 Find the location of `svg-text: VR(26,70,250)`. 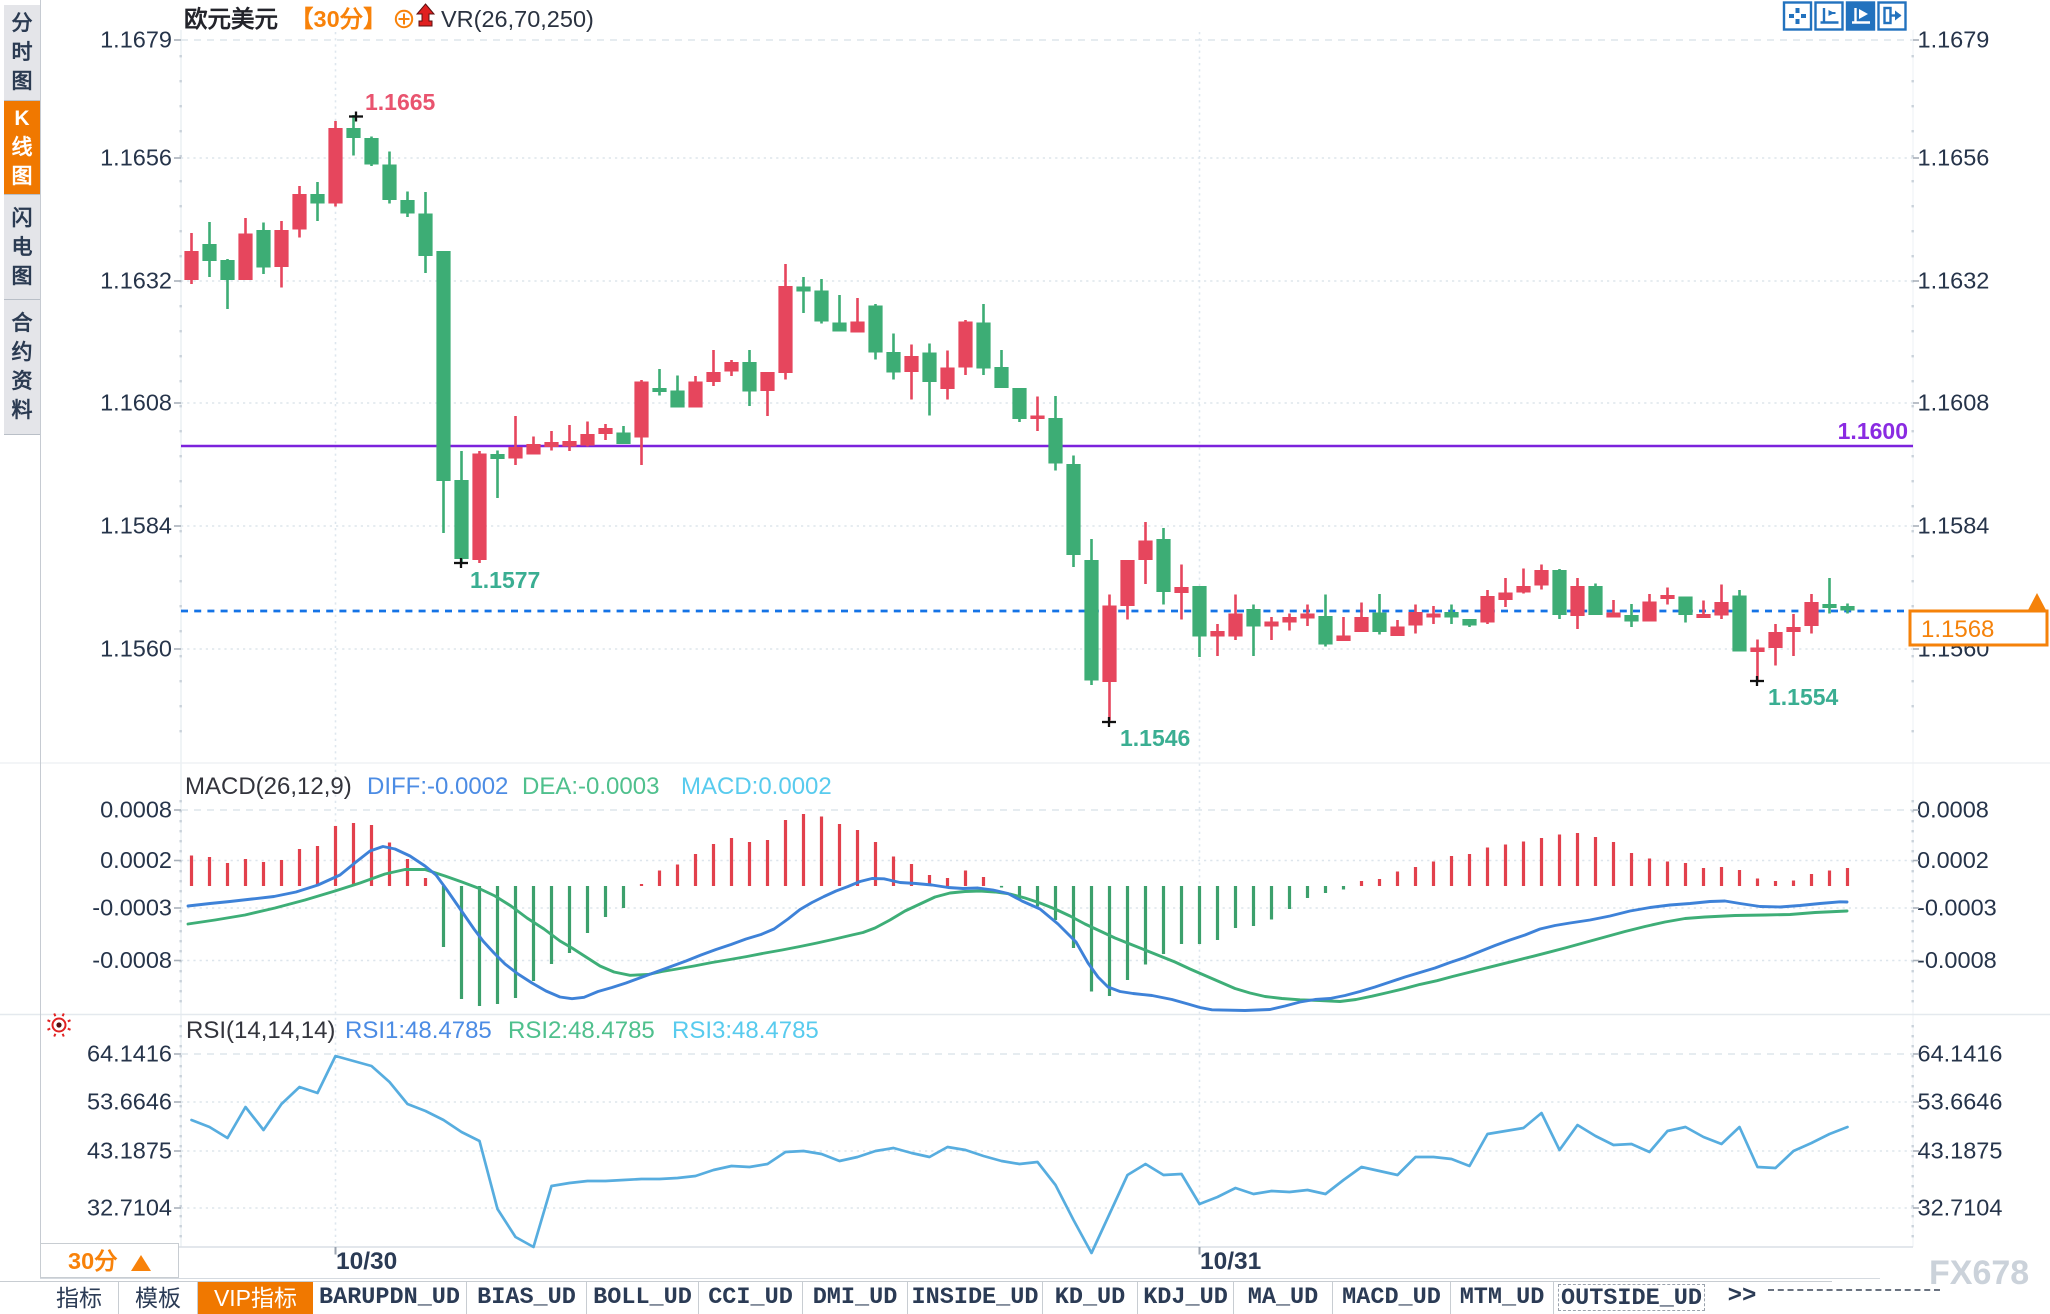

svg-text: VR(26,70,250) is located at coordinates (517, 19).